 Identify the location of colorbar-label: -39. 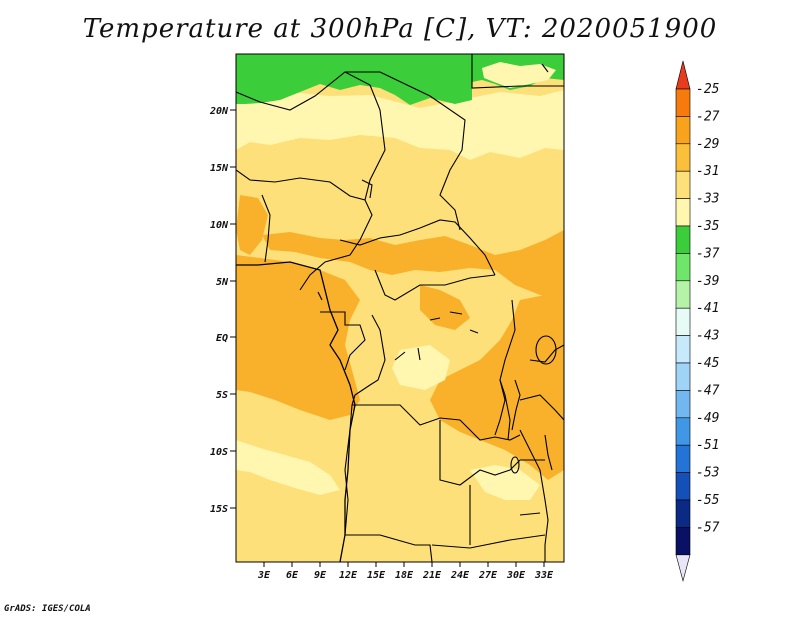
(707, 281).